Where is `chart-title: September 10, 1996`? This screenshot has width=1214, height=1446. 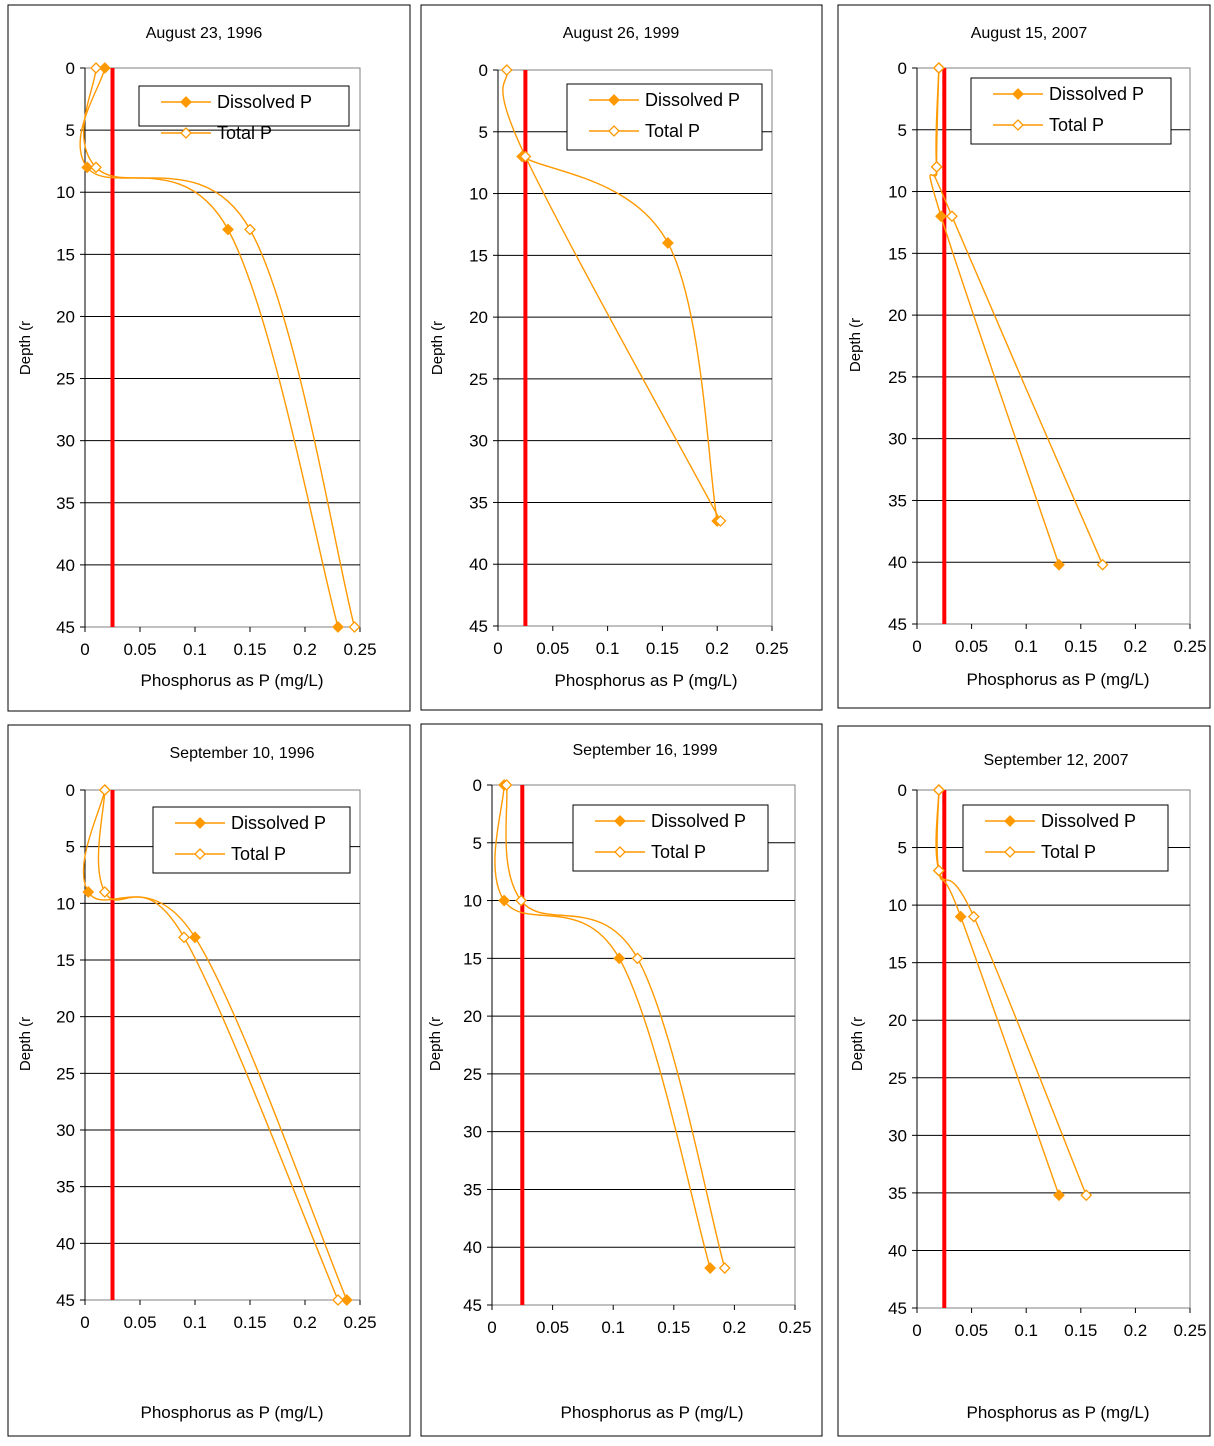 chart-title: September 10, 1996 is located at coordinates (242, 753).